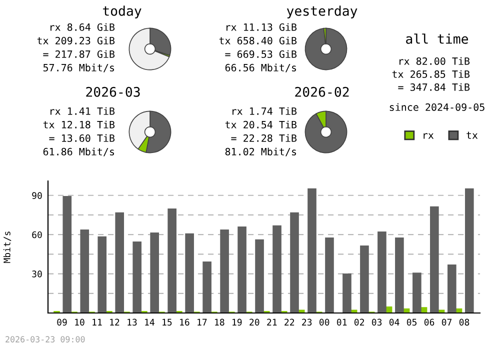 The height and width of the screenshot is (348, 500). What do you see at coordinates (359, 322) in the screenshot?
I see `x-tick-label: 02` at bounding box center [359, 322].